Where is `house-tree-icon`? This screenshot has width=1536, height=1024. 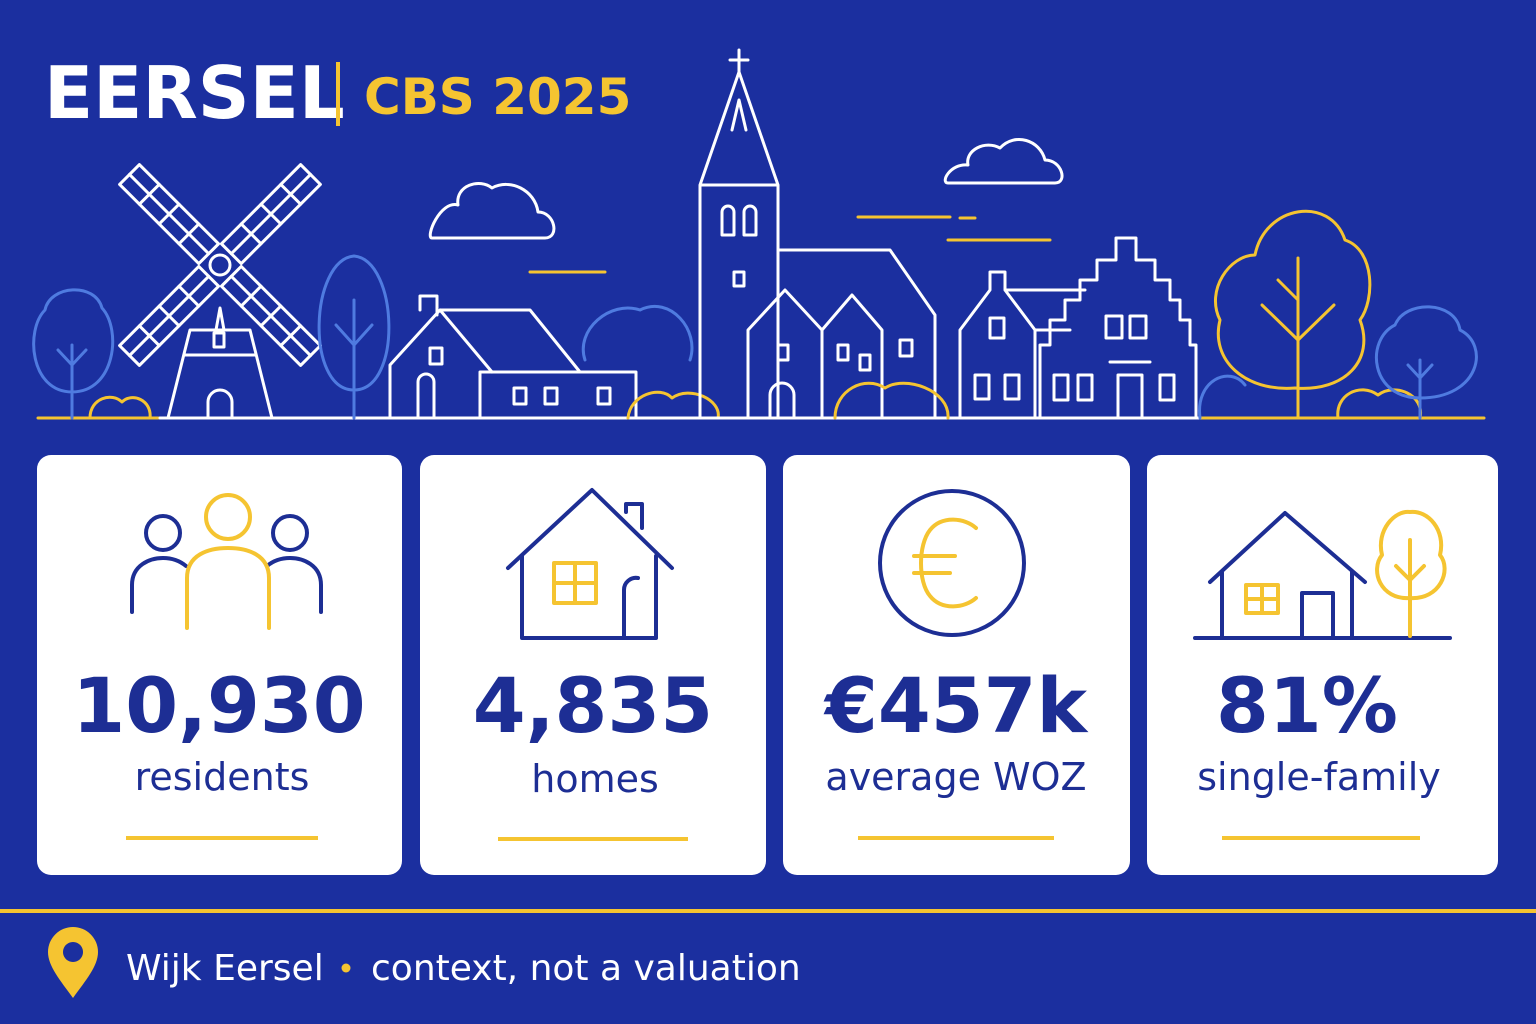 house-tree-icon is located at coordinates (1322, 574).